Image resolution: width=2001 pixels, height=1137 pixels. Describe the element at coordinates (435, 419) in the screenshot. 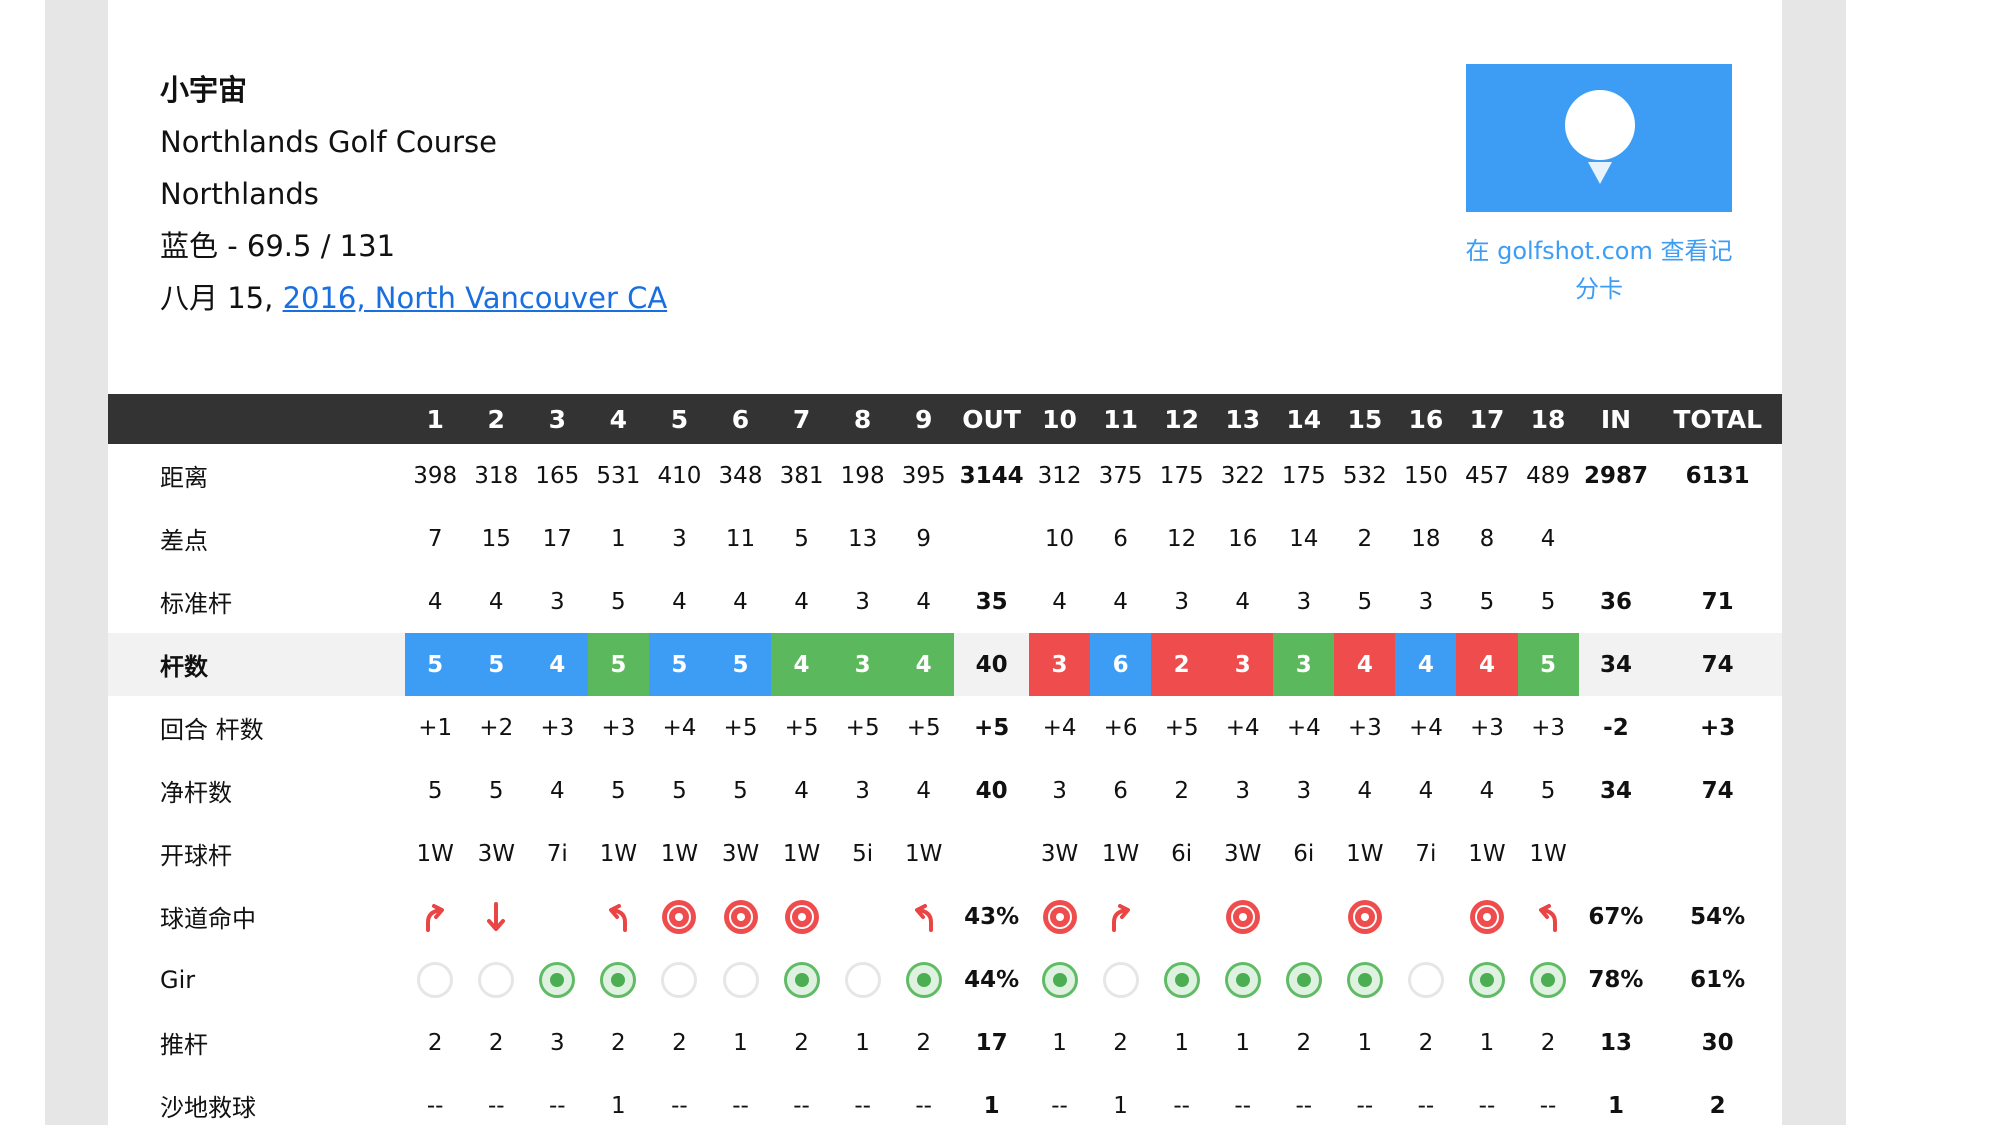

I see `header-hole-1: 1` at that location.